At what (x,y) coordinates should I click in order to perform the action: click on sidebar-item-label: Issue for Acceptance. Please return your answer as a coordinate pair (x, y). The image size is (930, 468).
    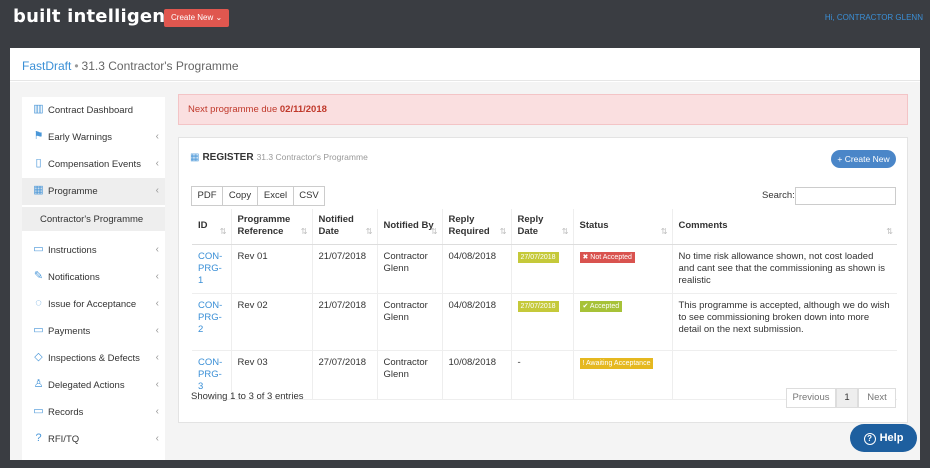
    Looking at the image, I should click on (92, 304).